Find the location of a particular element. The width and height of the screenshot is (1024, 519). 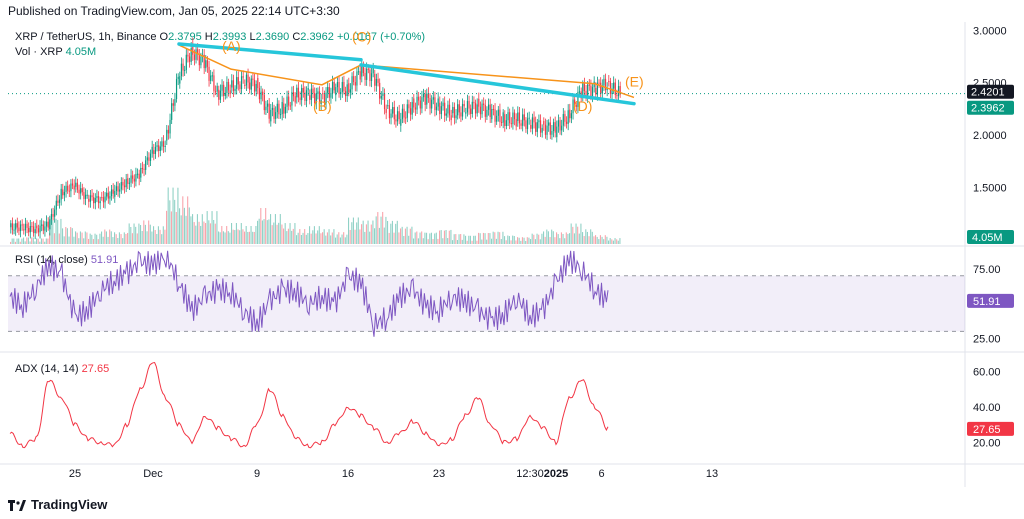

rsi-tag-bg is located at coordinates (990, 300).